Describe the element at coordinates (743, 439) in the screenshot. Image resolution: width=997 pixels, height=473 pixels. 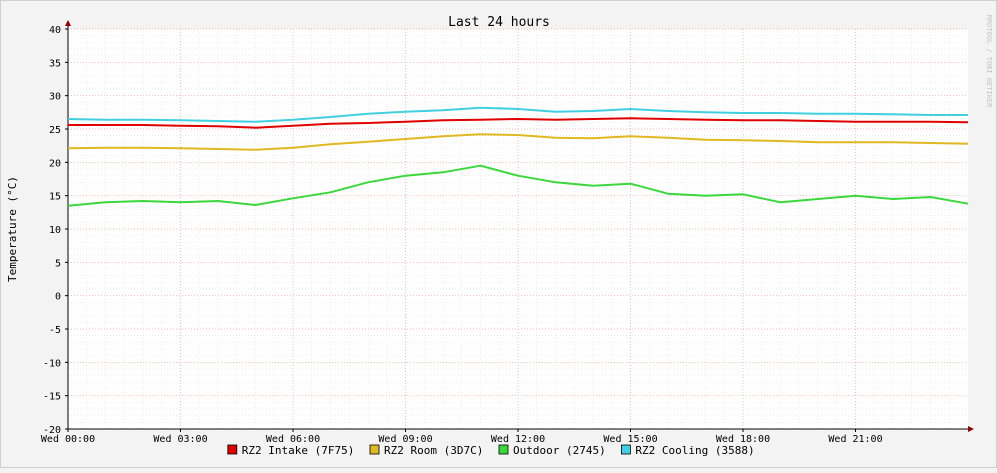
I see `x-tick-label: Wed 18:00` at that location.